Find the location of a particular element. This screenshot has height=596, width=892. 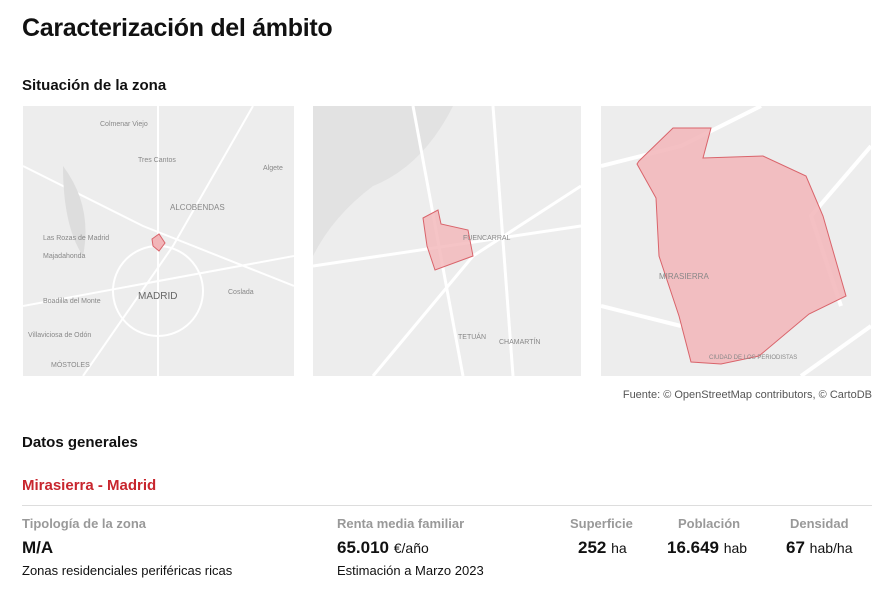

map: FUENCARRAL TETUÁN CHAMARTÍN is located at coordinates (447, 241).